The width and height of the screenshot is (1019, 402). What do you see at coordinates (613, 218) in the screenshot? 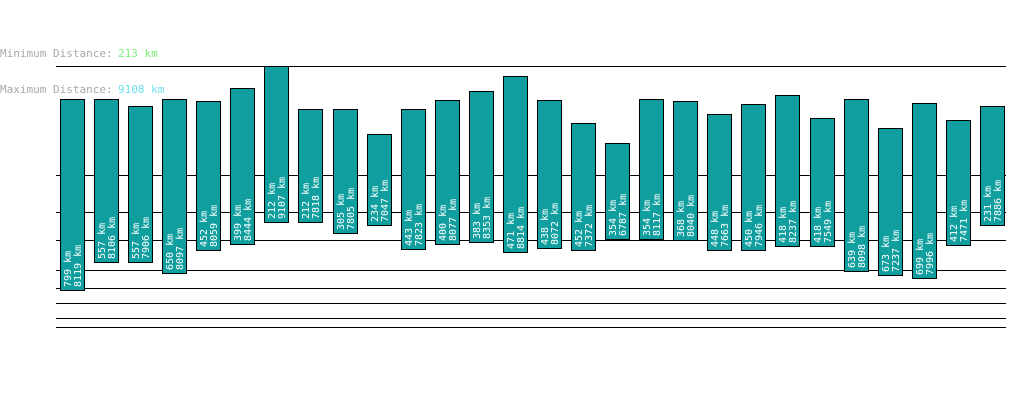
I see `bar-17-min-label: 354 km` at bounding box center [613, 218].